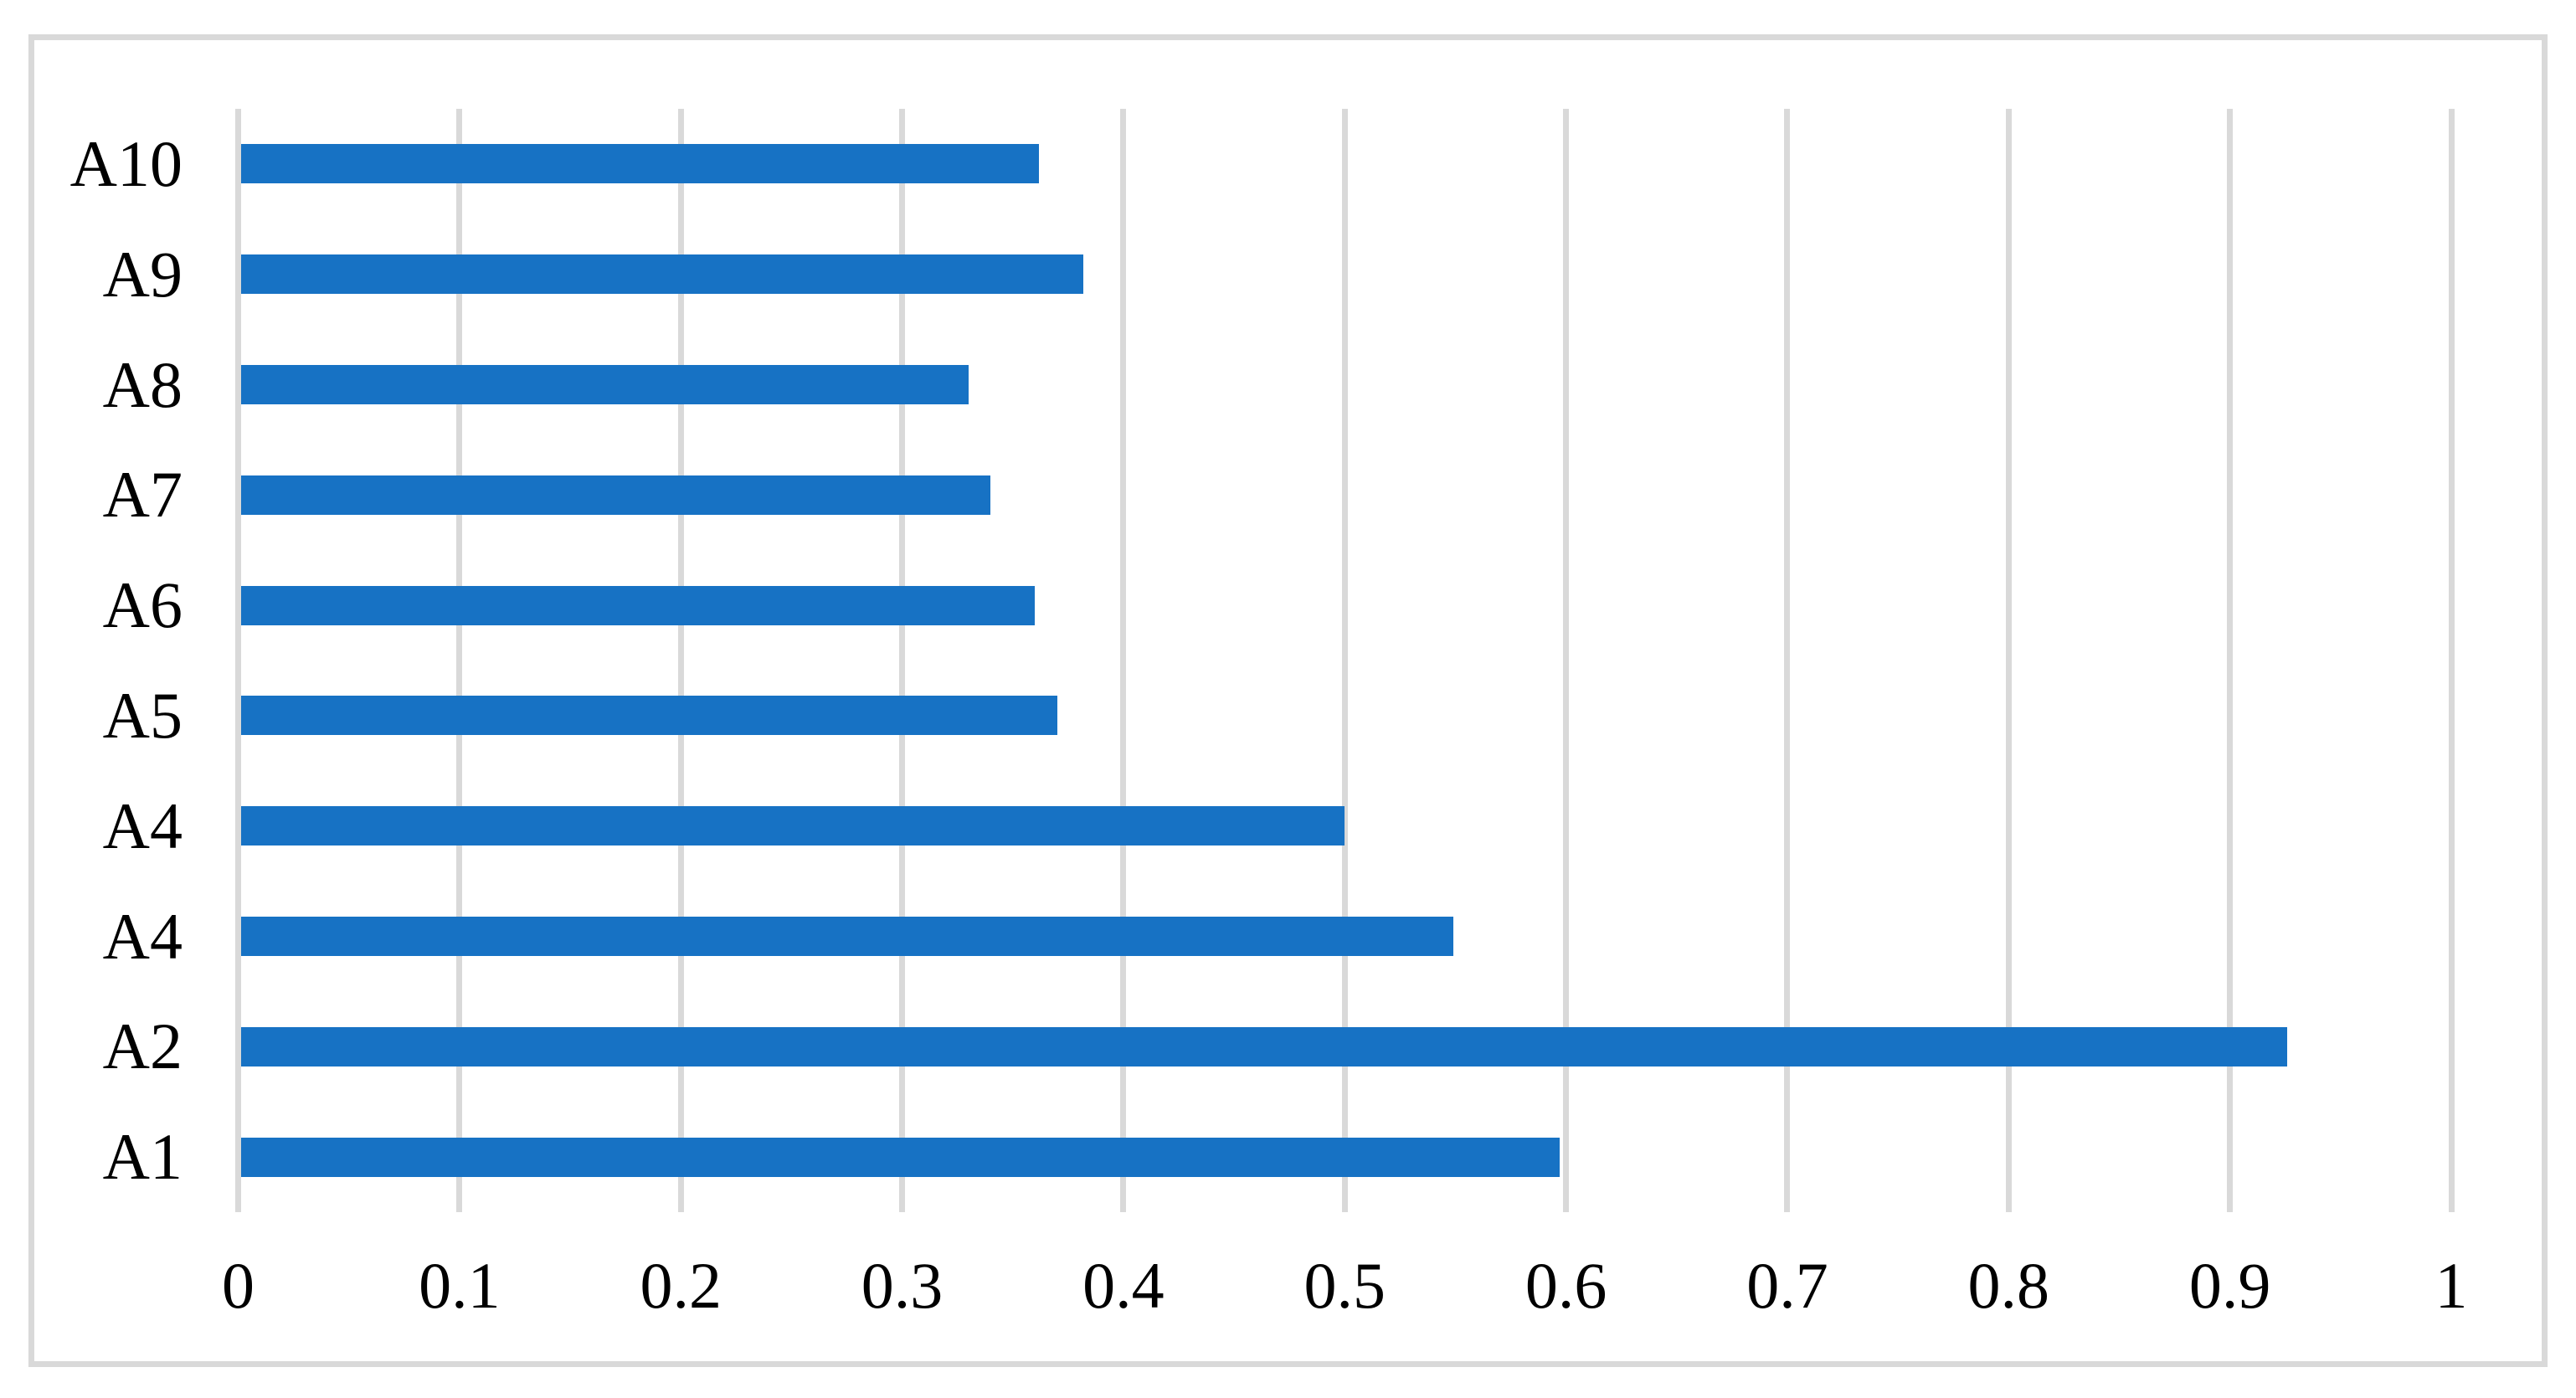 Image resolution: width=2576 pixels, height=1398 pixels. Describe the element at coordinates (142, 1157) in the screenshot. I see `category-label-A1-row10: A1` at that location.